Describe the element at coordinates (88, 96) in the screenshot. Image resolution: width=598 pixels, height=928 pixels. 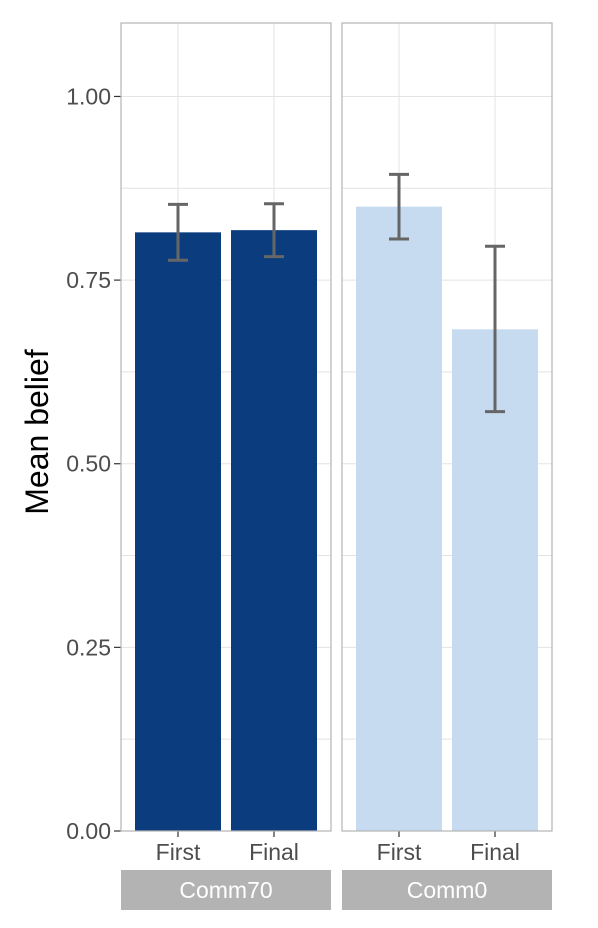
I see `y-tick-label: 1.00` at that location.